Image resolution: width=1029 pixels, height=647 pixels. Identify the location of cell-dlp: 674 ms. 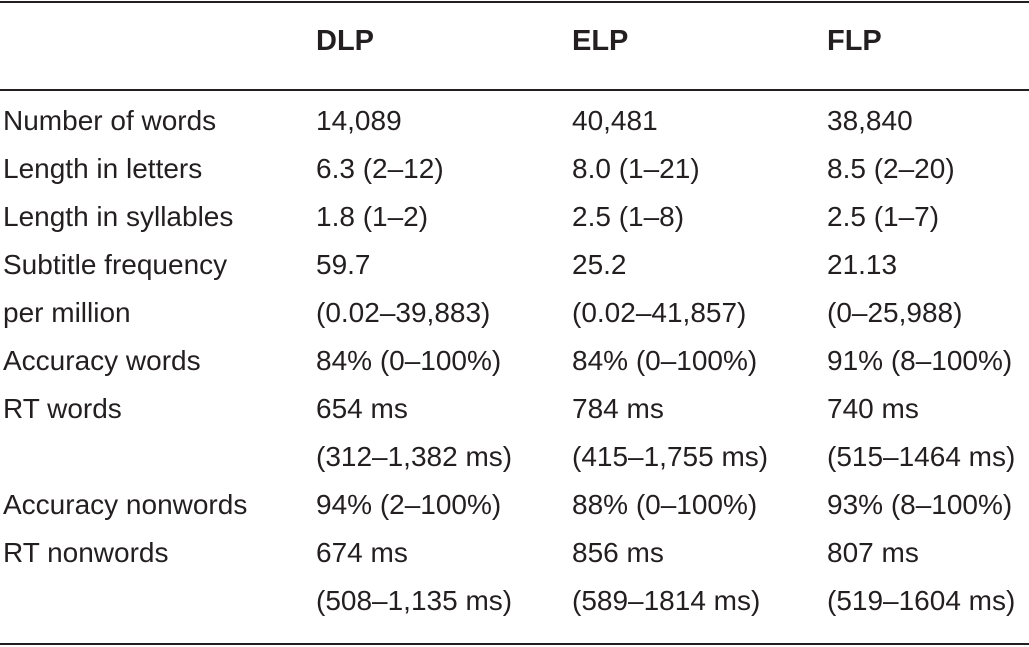
(362, 552).